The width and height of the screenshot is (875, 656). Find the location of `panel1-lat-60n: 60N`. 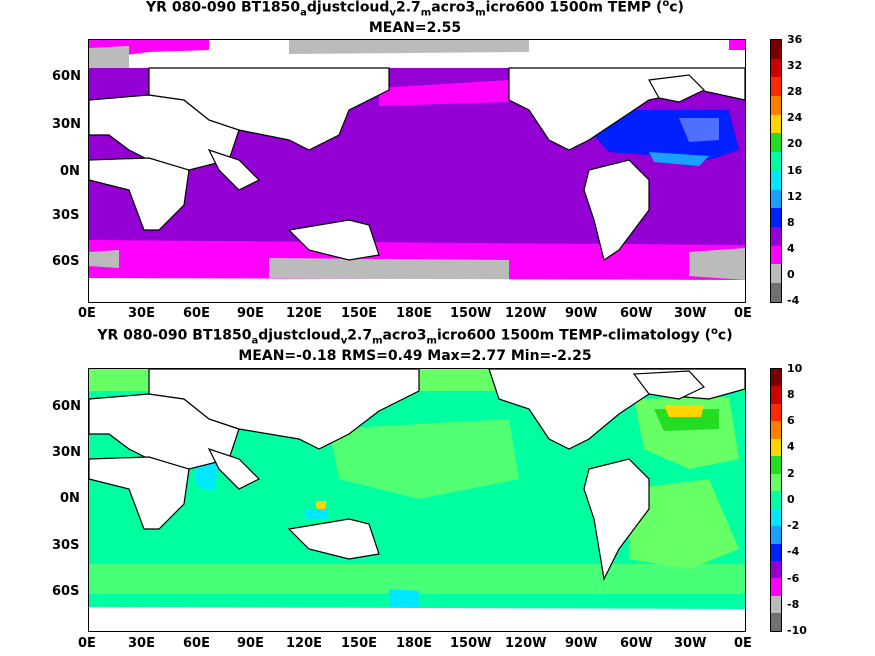

panel1-lat-60n: 60N is located at coordinates (66, 76).